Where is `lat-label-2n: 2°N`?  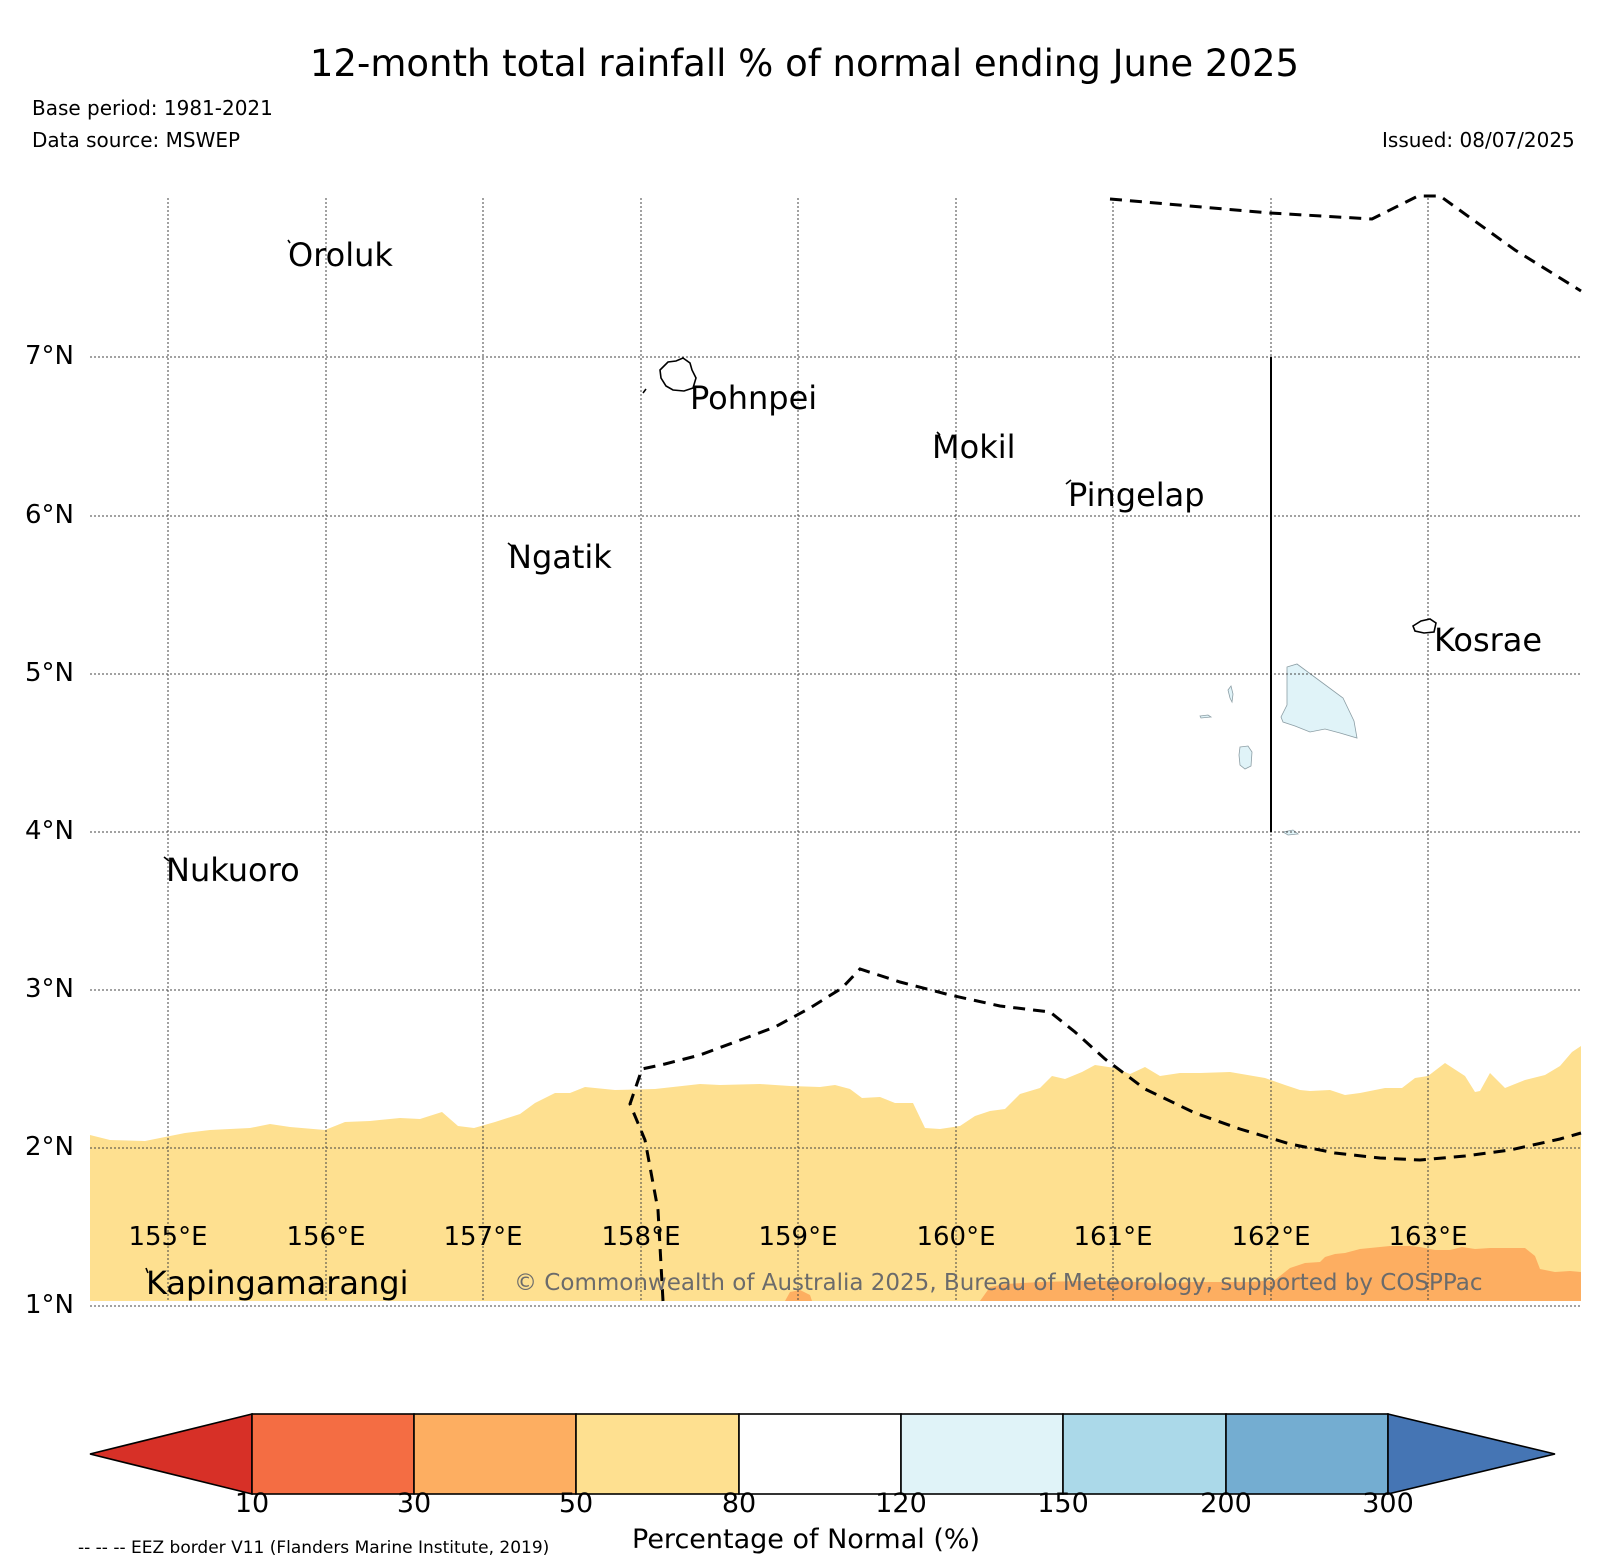
lat-label-2n: 2°N is located at coordinates (49, 1147).